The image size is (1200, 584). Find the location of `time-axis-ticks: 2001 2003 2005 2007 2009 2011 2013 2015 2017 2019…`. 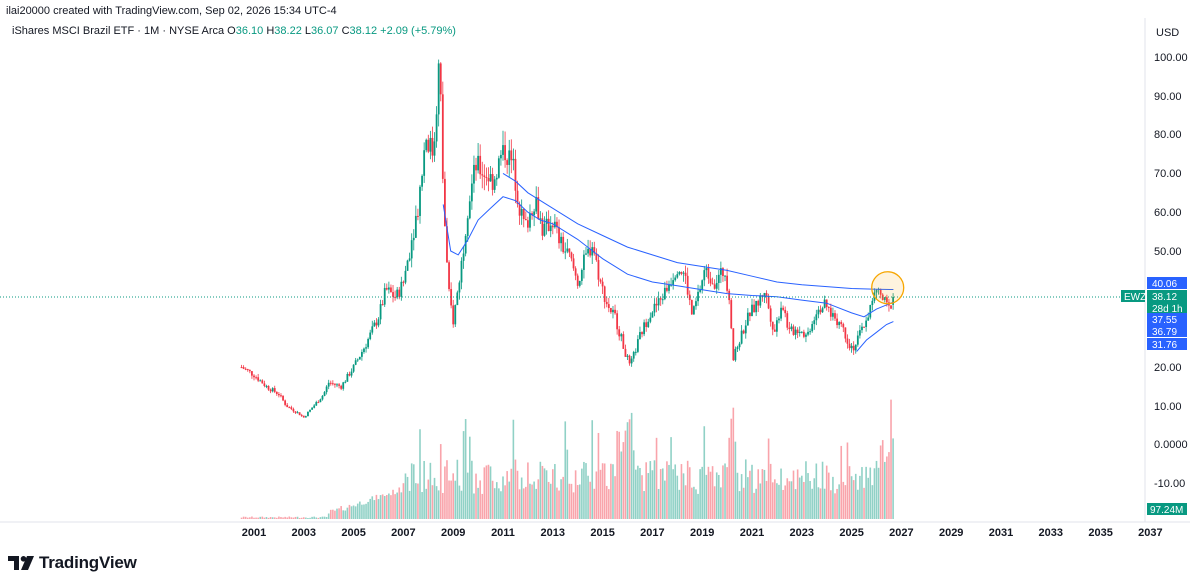

time-axis-ticks: 2001 2003 2005 2007 2009 2011 2013 2015 2017 2019… is located at coordinates (702, 533).